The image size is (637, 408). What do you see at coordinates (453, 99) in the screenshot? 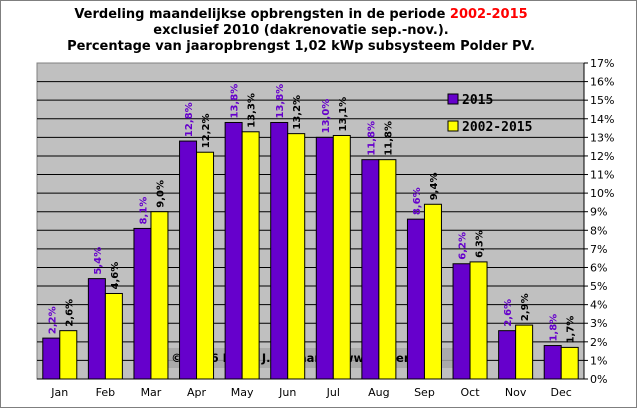
I see `legend-swatch-2015` at bounding box center [453, 99].